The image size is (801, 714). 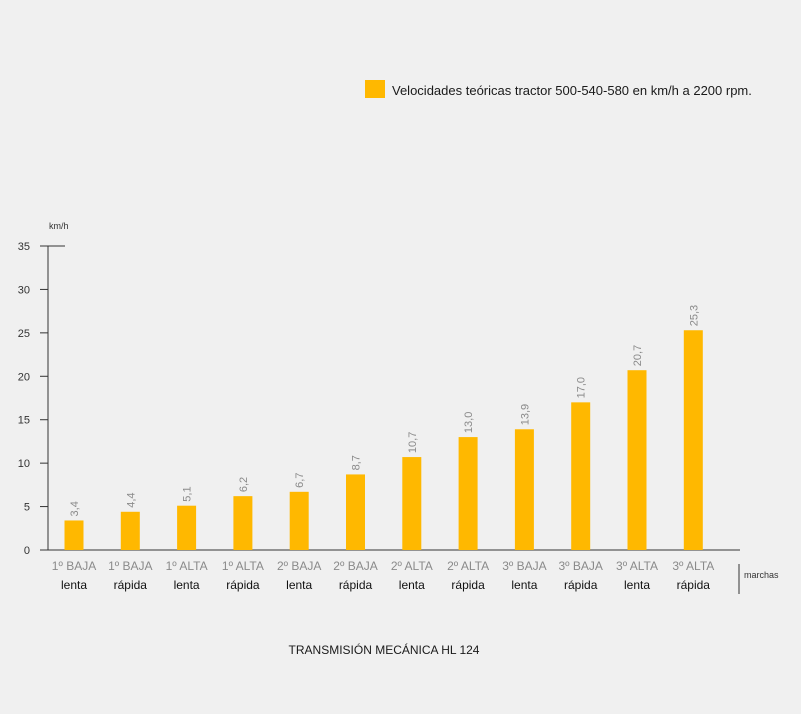 I want to click on x-axis-unit: marchas, so click(x=761, y=575).